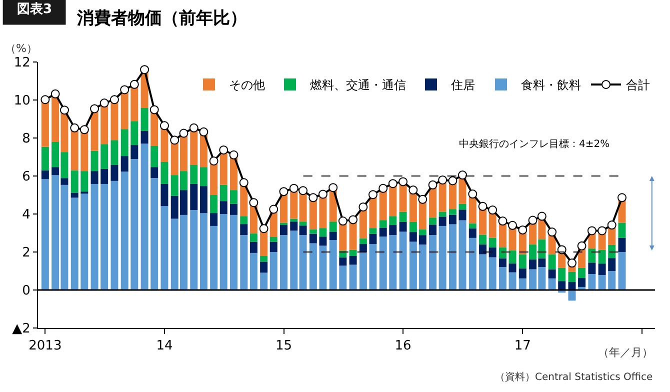  What do you see at coordinates (26, 253) in the screenshot?
I see `y-tick-label: 2` at bounding box center [26, 253].